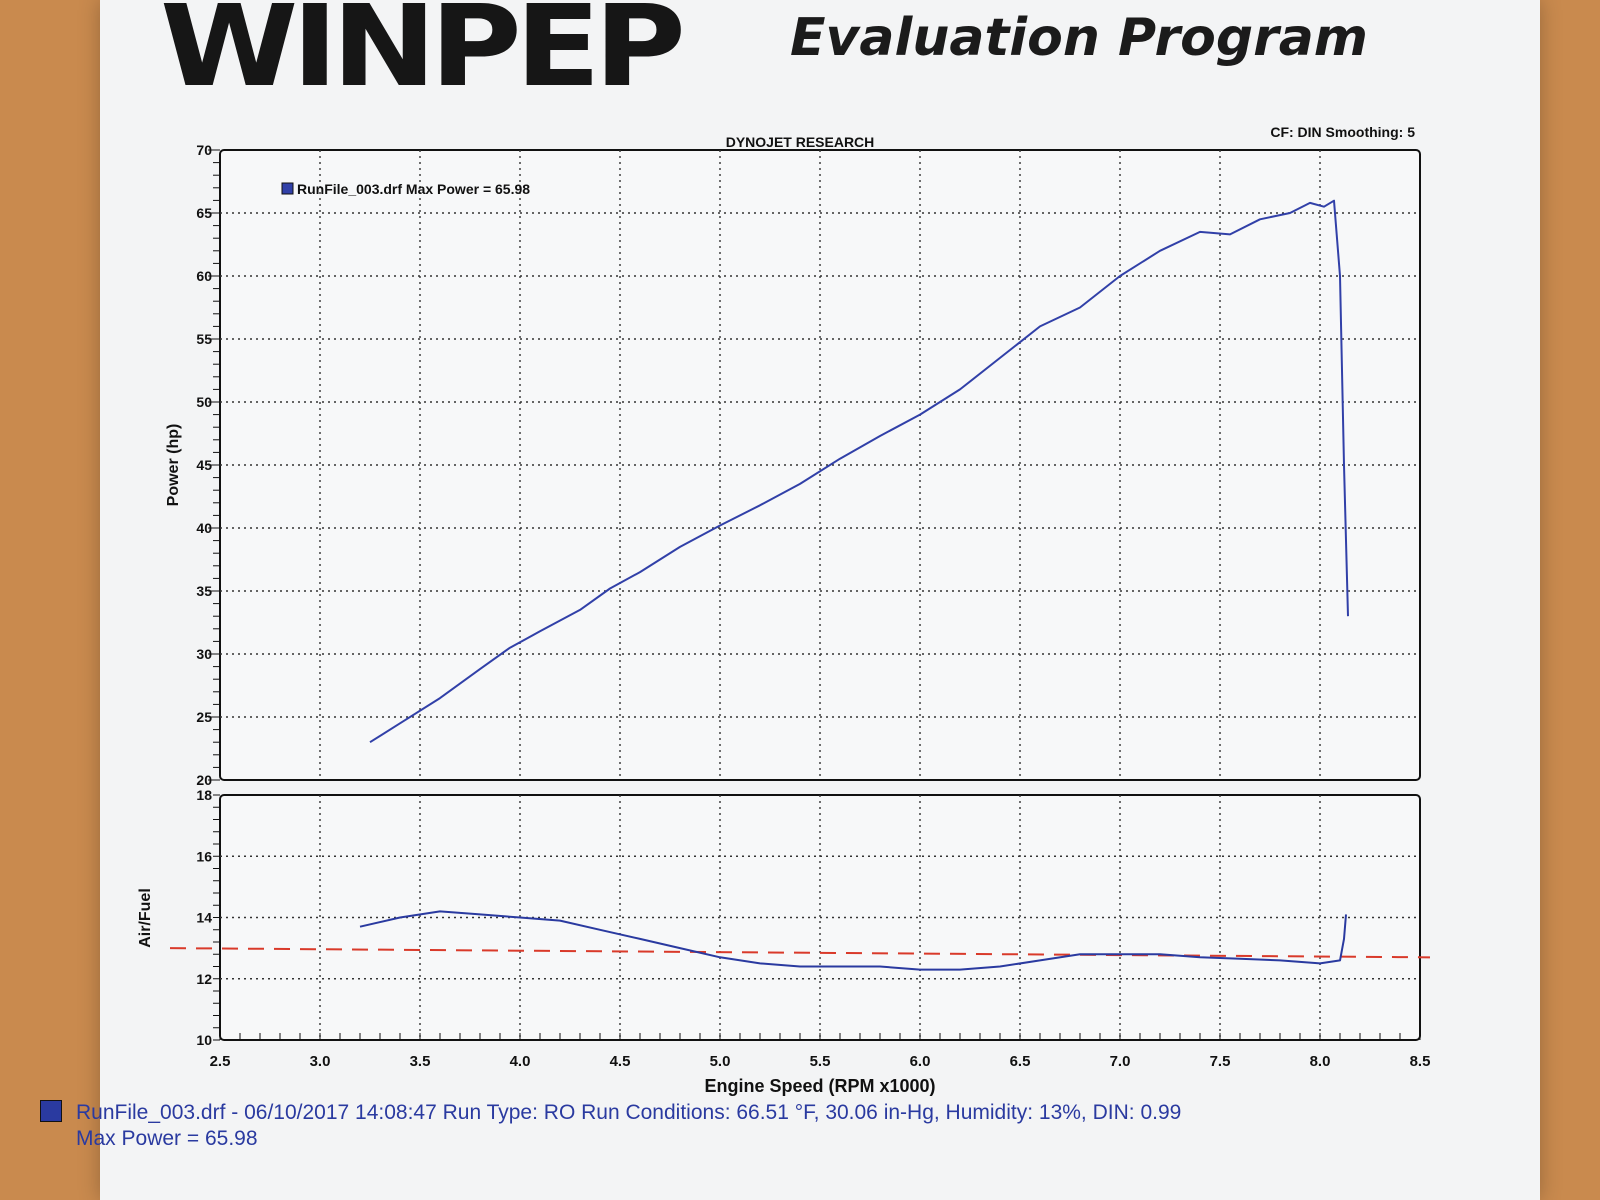 The width and height of the screenshot is (1600, 1200). What do you see at coordinates (204, 918) in the screenshot?
I see `airfuel-y-tick-label: 14` at bounding box center [204, 918].